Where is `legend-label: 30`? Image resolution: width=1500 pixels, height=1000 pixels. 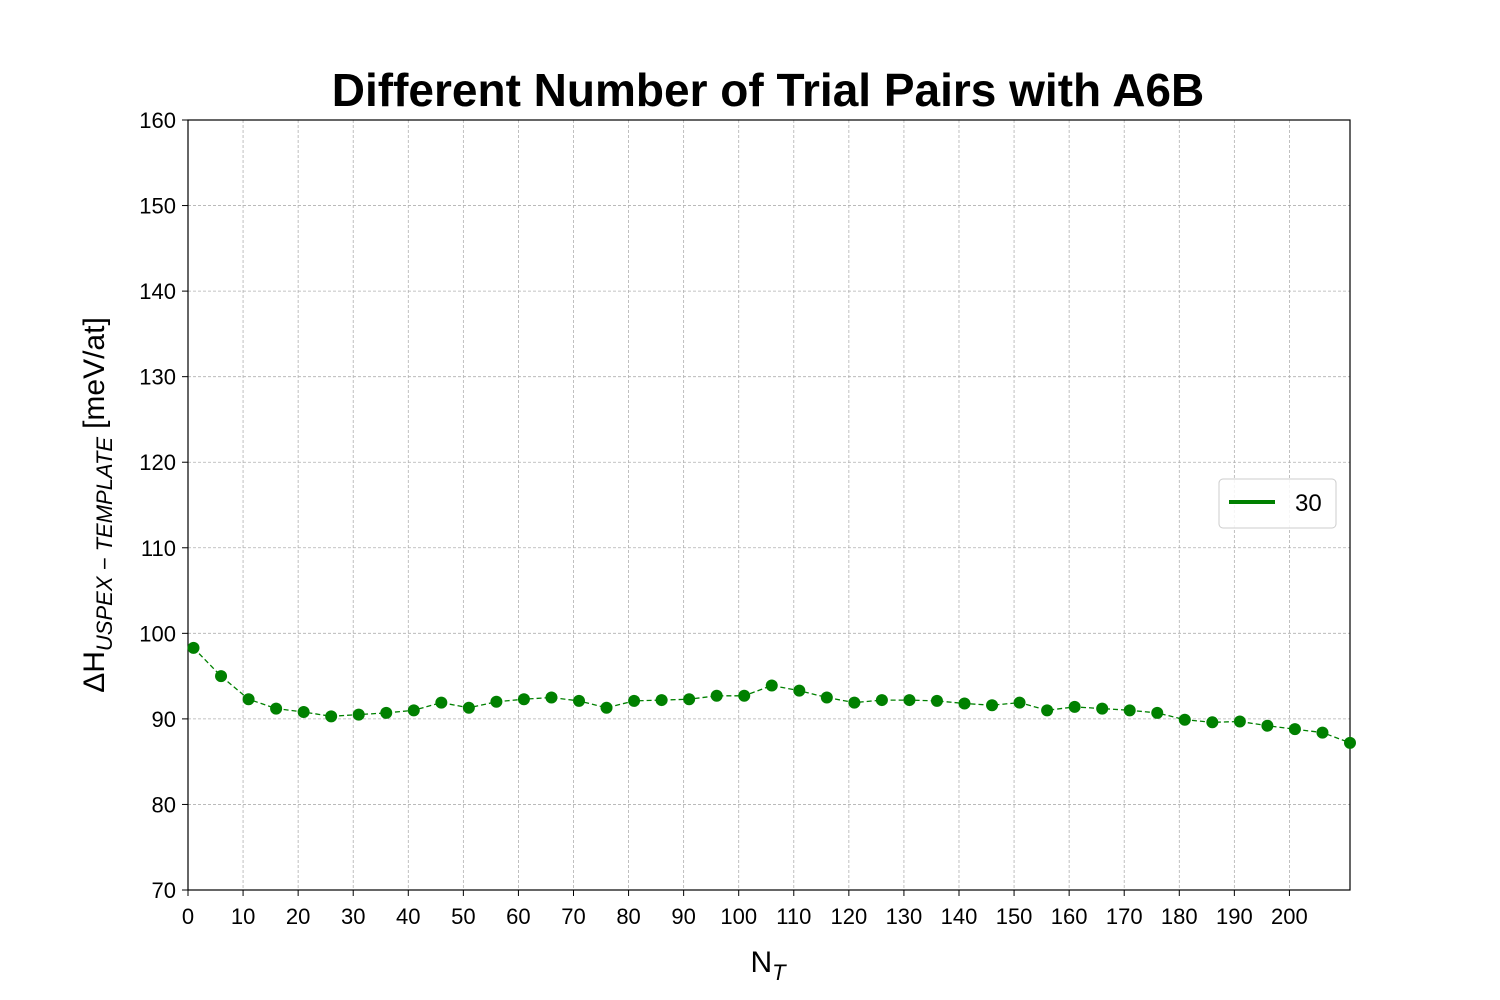
legend-label: 30 is located at coordinates (1308, 503).